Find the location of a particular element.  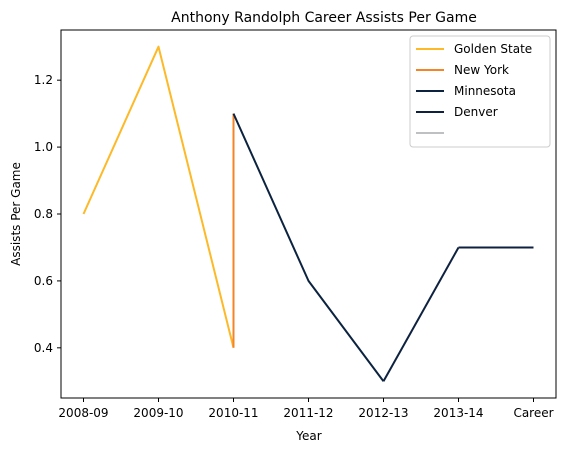

series-line-denver is located at coordinates (421, 314).